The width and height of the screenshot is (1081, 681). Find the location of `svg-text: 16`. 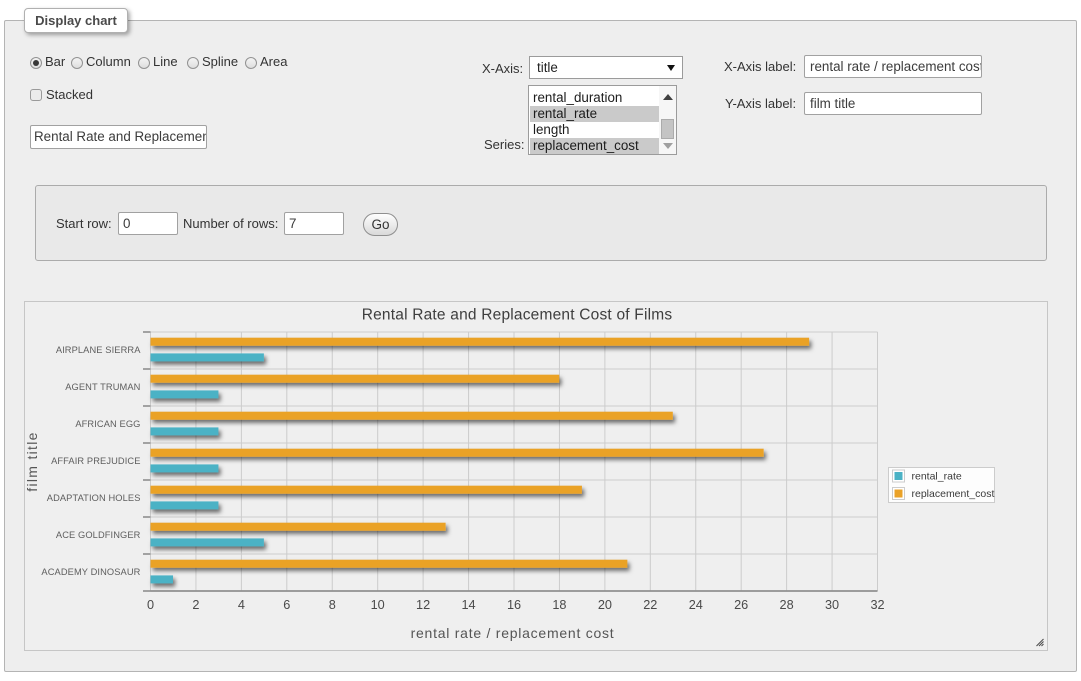

svg-text: 16 is located at coordinates (514, 605).